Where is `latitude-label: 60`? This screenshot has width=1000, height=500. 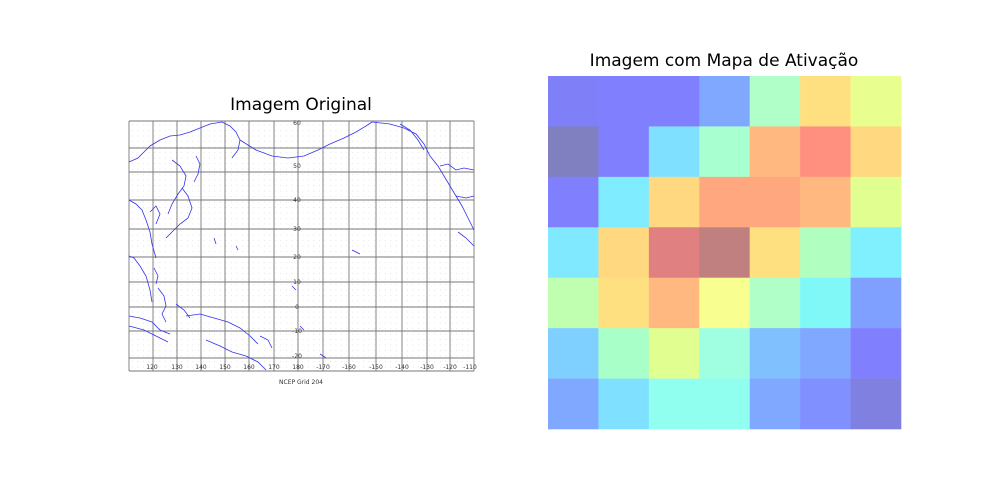 latitude-label: 60 is located at coordinates (297, 123).